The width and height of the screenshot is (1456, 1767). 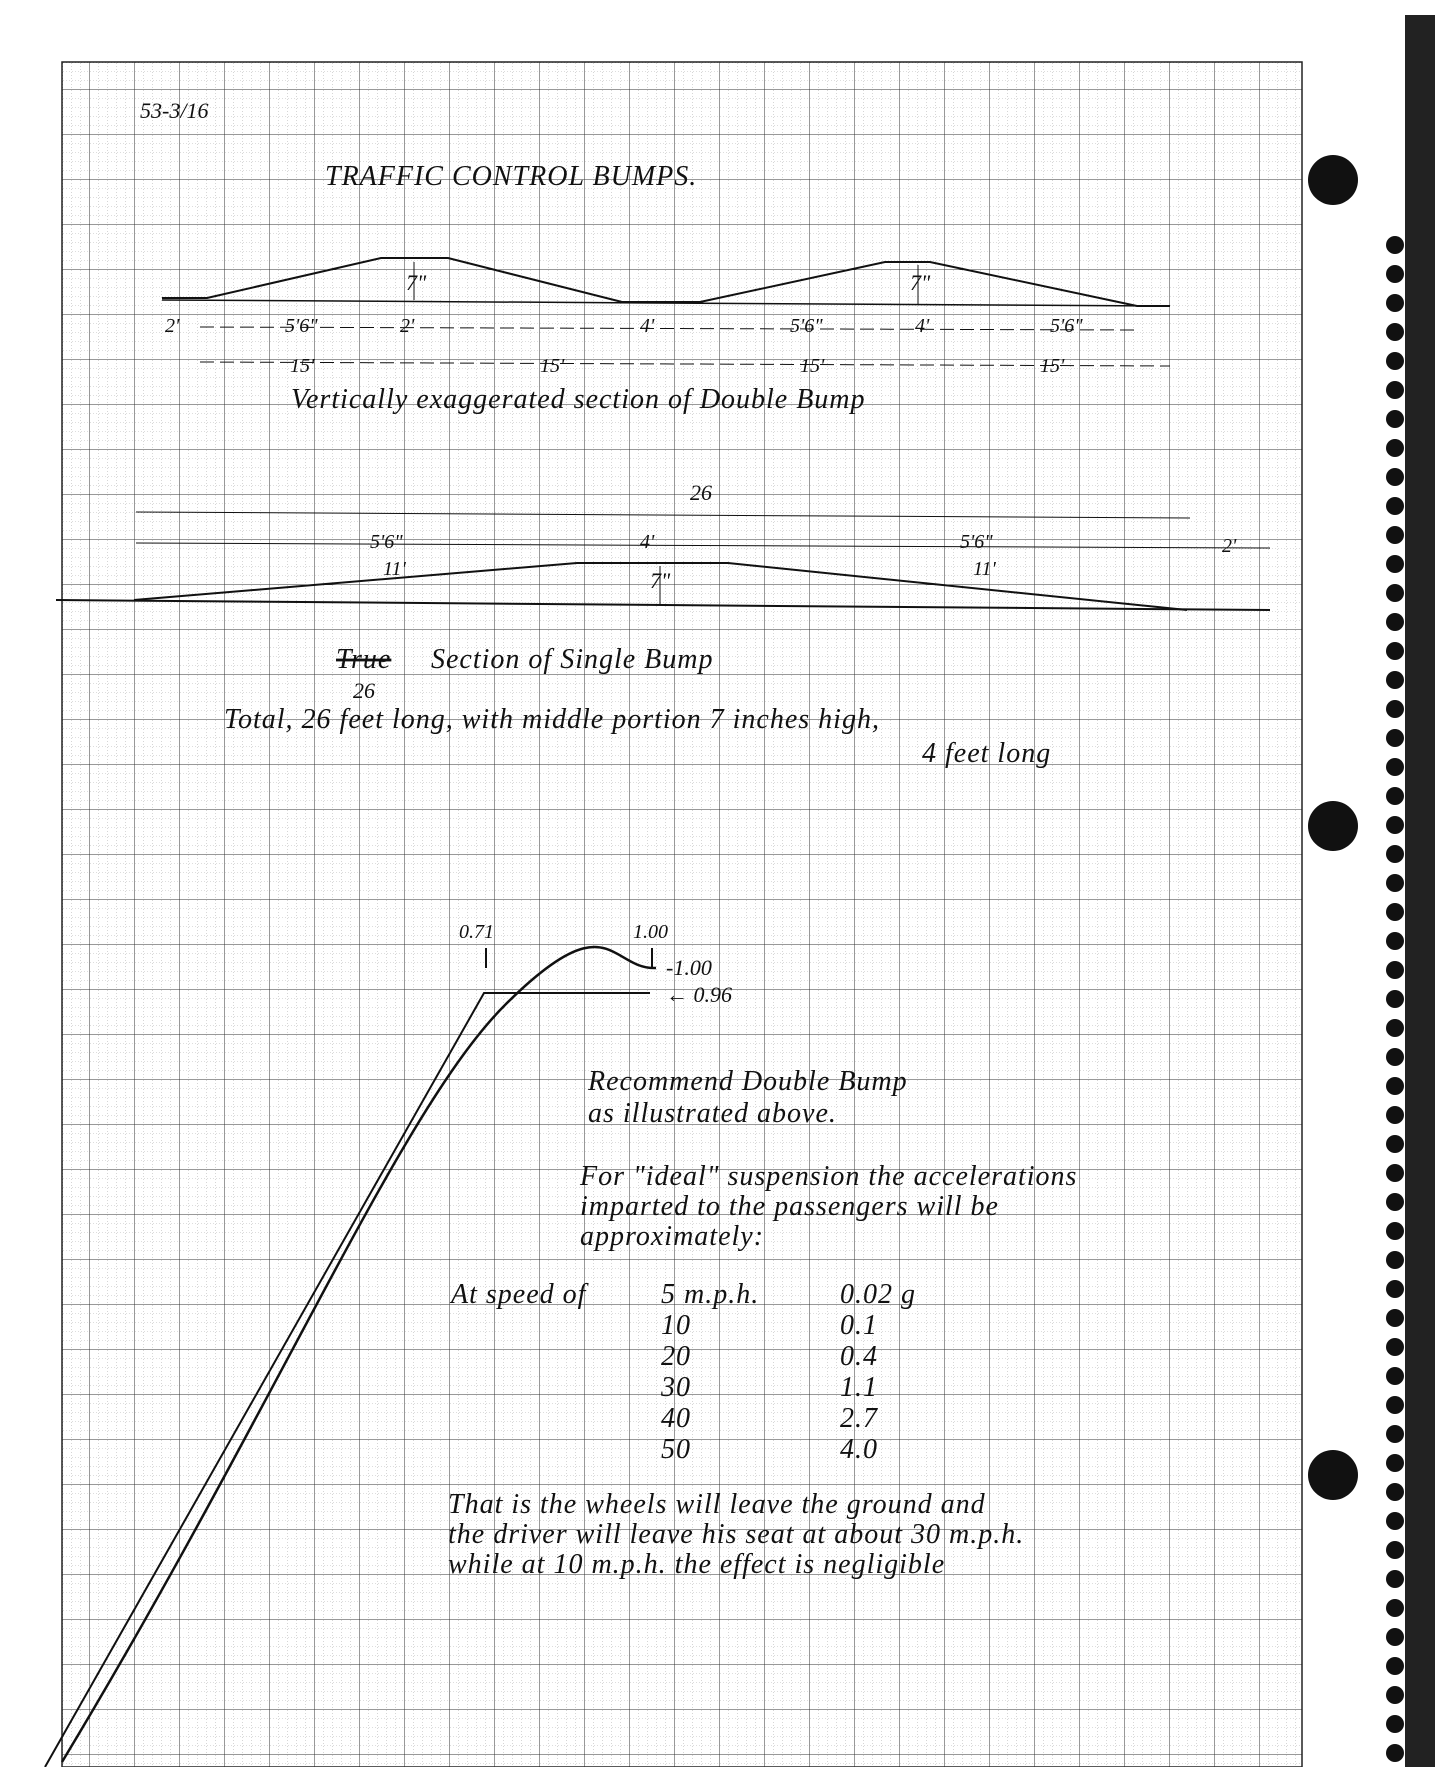 I want to click on acceleration-cell: 0.02 g, so click(x=878, y=1294).